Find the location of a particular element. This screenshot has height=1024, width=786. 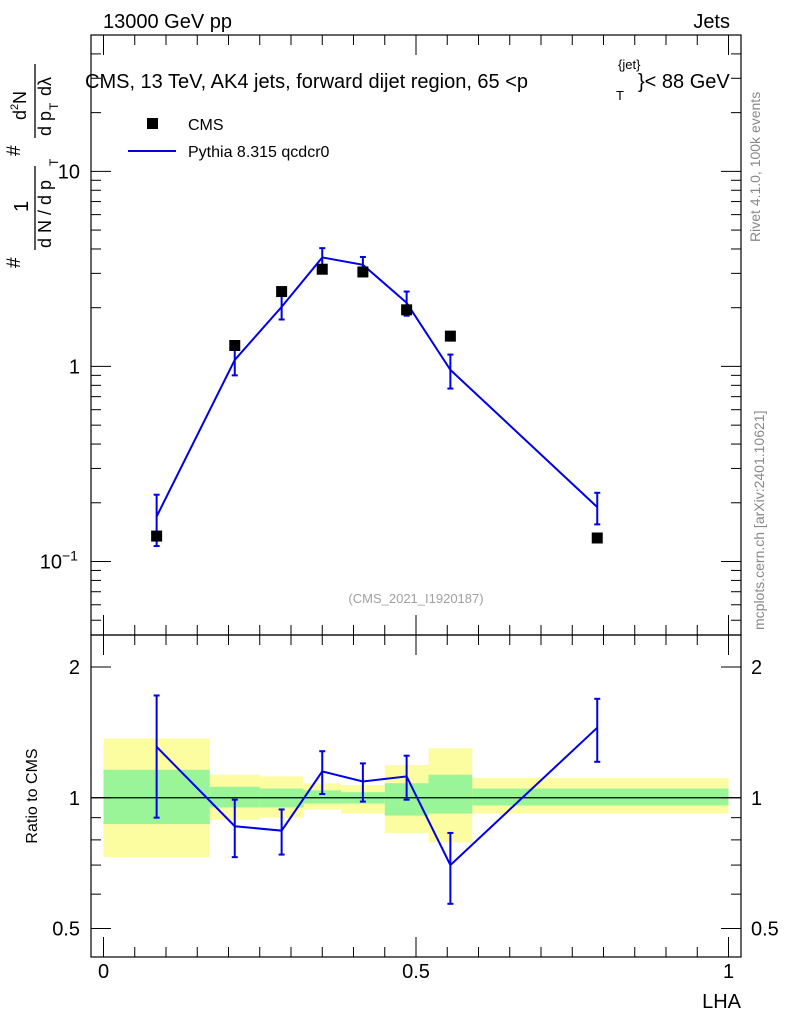

plot-title-subscript: T is located at coordinates (620, 95).